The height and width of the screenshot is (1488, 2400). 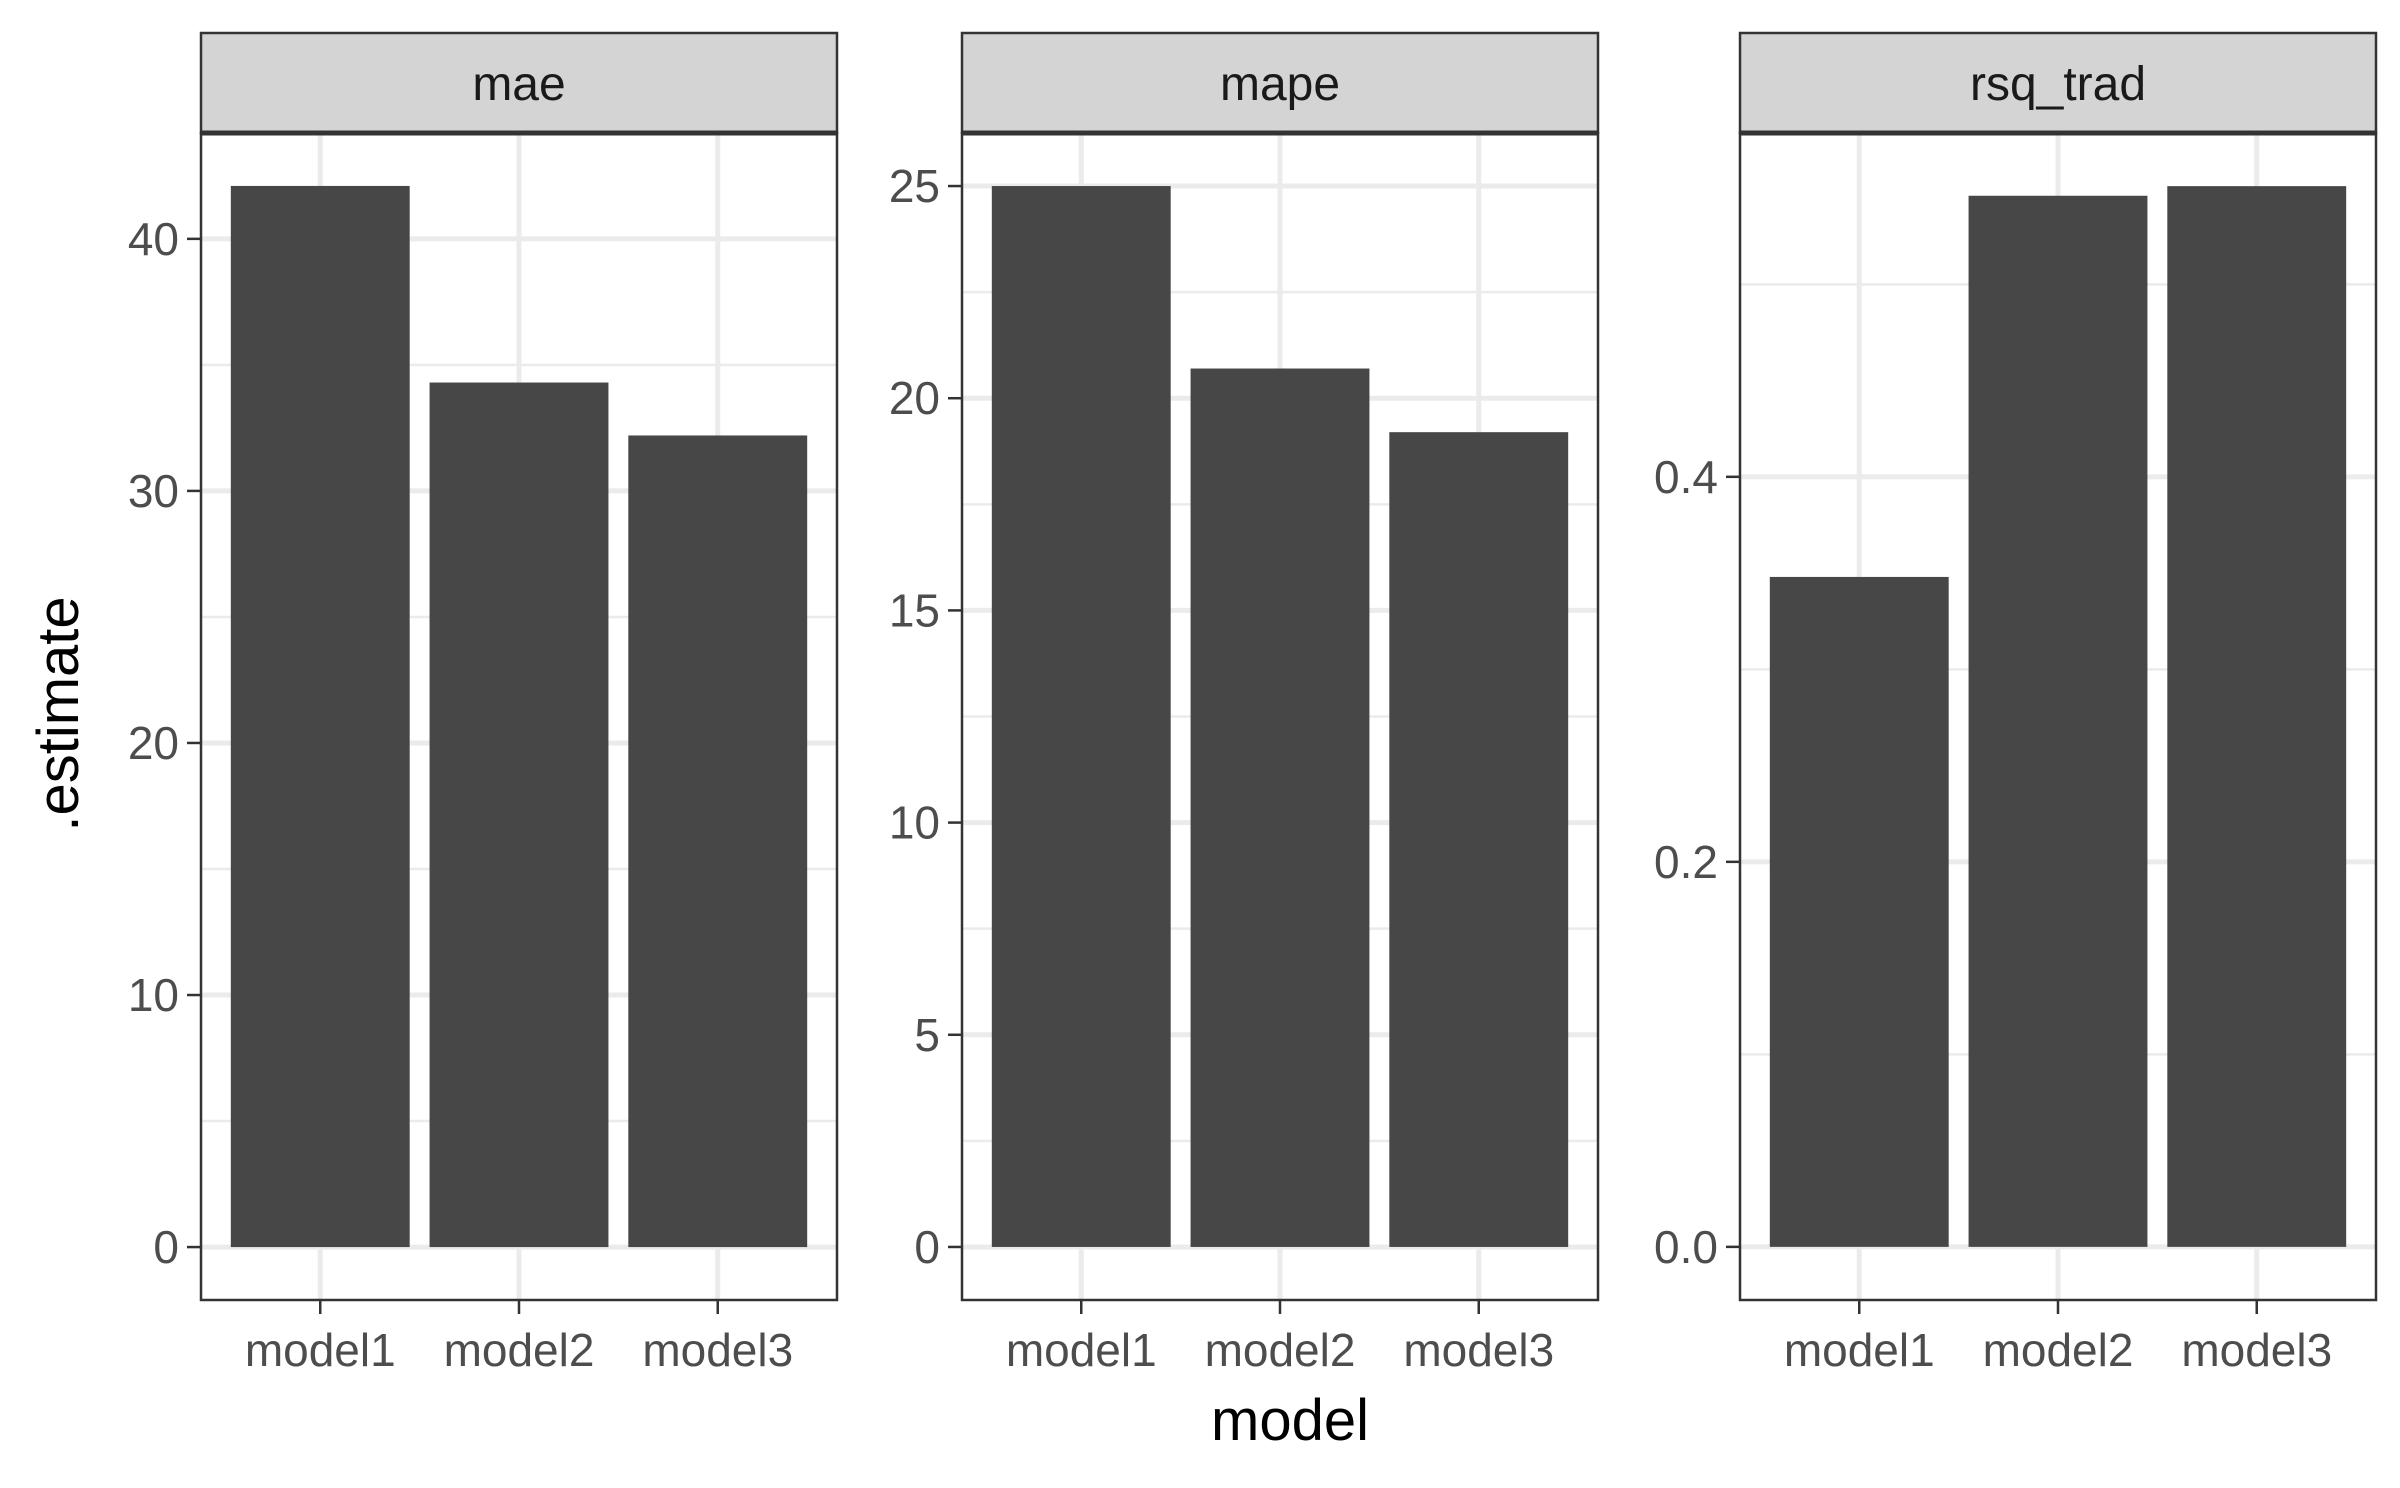 I want to click on bar-rsq_trad-model3, so click(x=2257, y=716).